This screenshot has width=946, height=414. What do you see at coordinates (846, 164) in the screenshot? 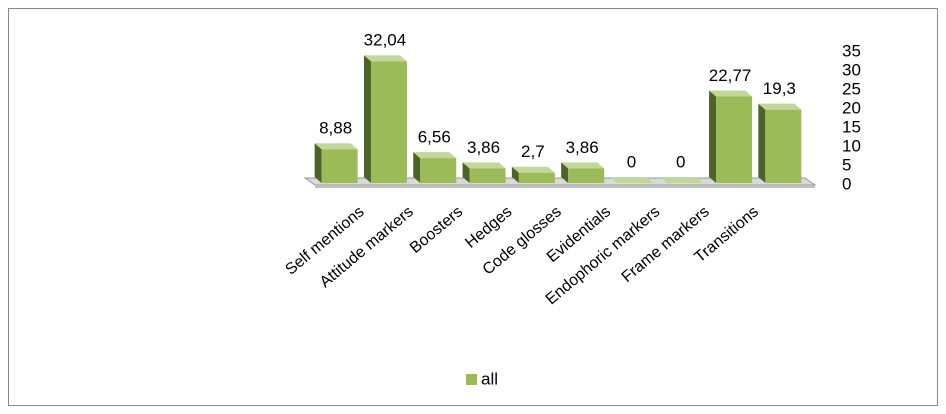
I see `y-tick-label: 5` at bounding box center [846, 164].